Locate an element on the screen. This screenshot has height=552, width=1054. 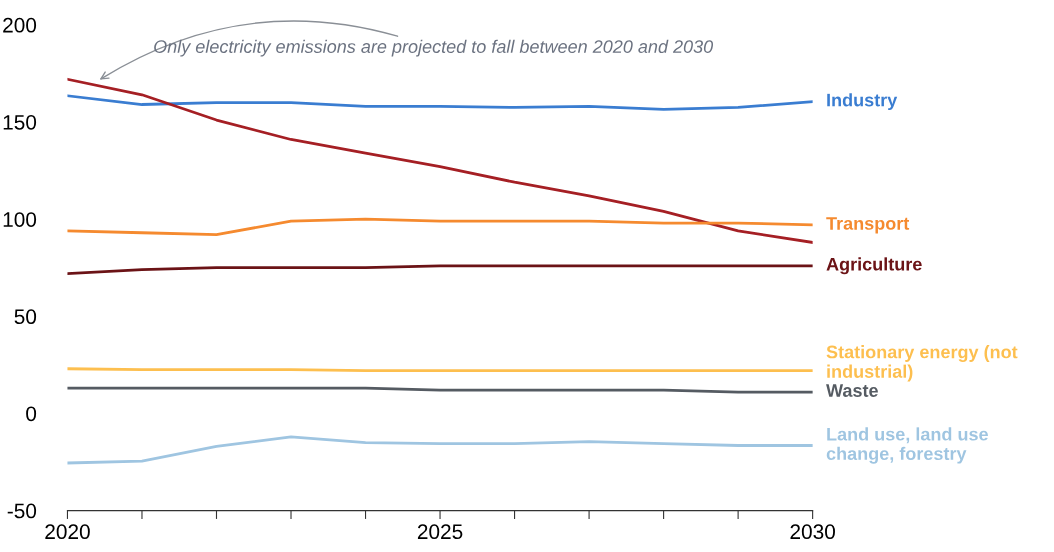
y-tick-label: 150 is located at coordinates (20, 122).